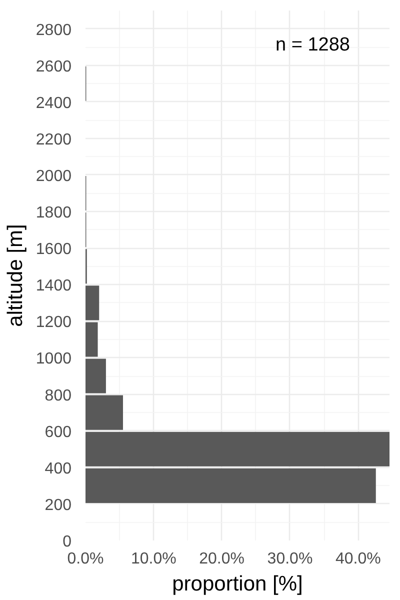  I want to click on y-tick-label: 2400, so click(54, 103).